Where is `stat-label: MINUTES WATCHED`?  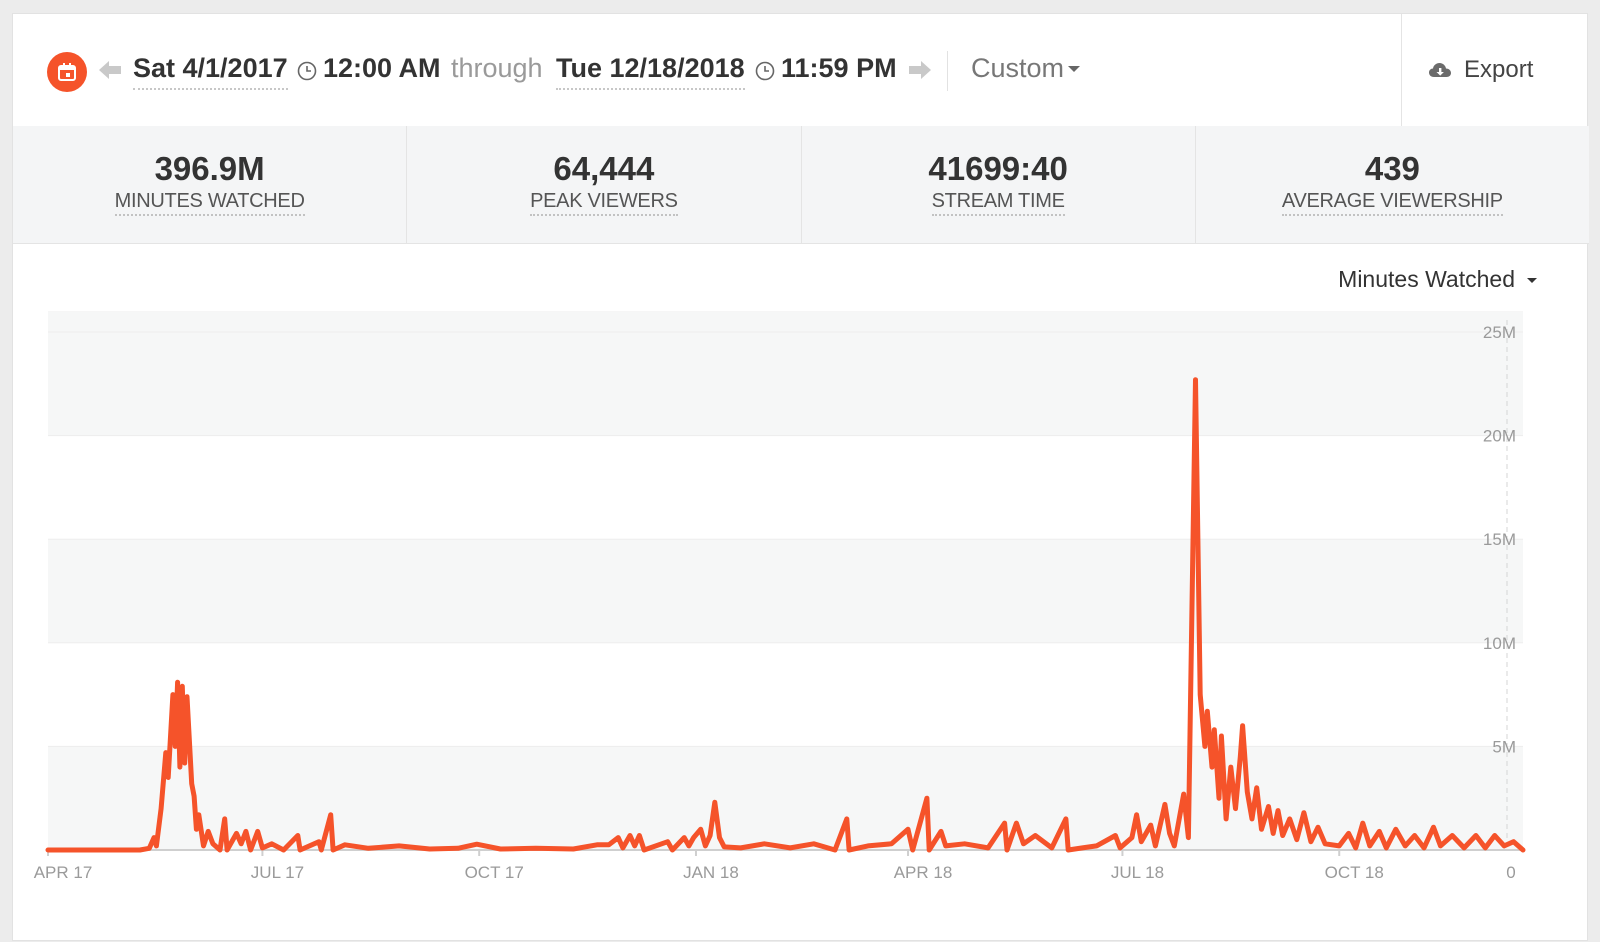
stat-label: MINUTES WATCHED is located at coordinates (209, 202).